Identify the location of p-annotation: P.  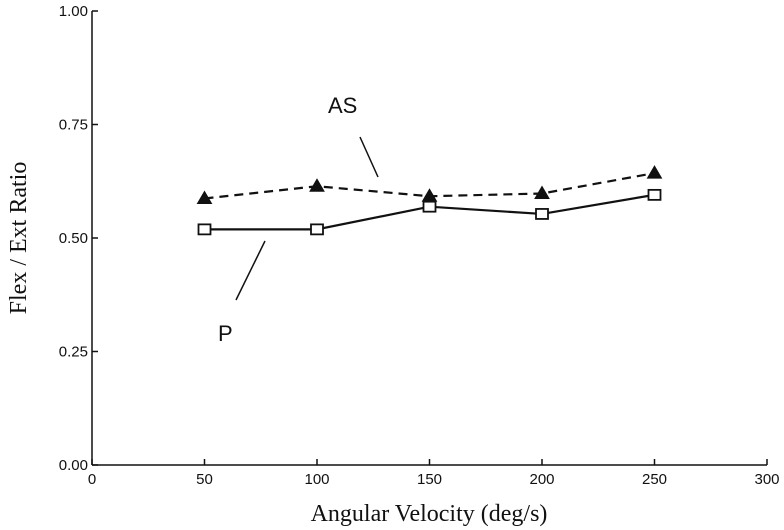
(225, 333).